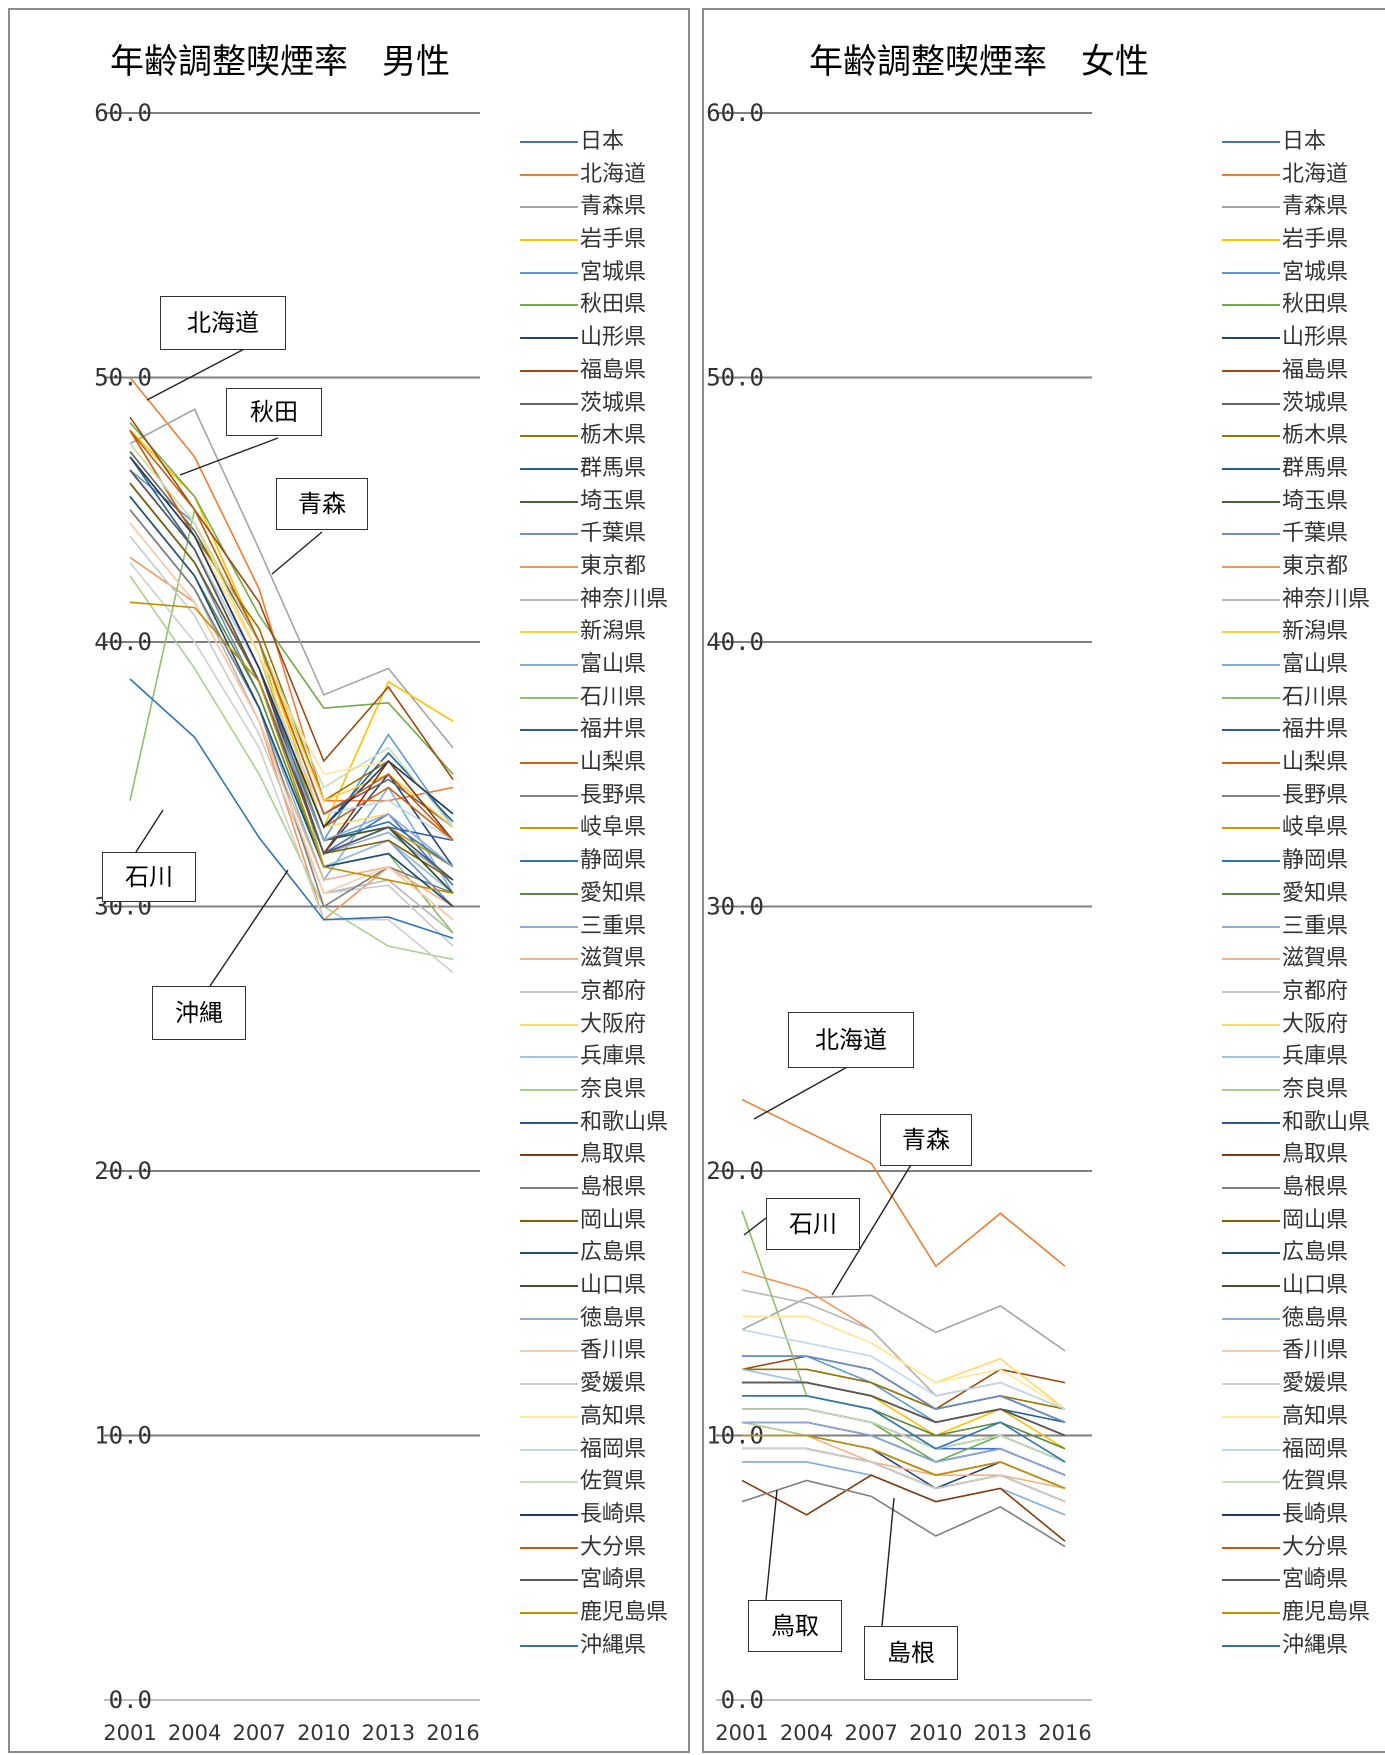 The width and height of the screenshot is (1385, 1755). Describe the element at coordinates (1315, 1580) in the screenshot. I see `legend-label: 宮崎県` at that location.